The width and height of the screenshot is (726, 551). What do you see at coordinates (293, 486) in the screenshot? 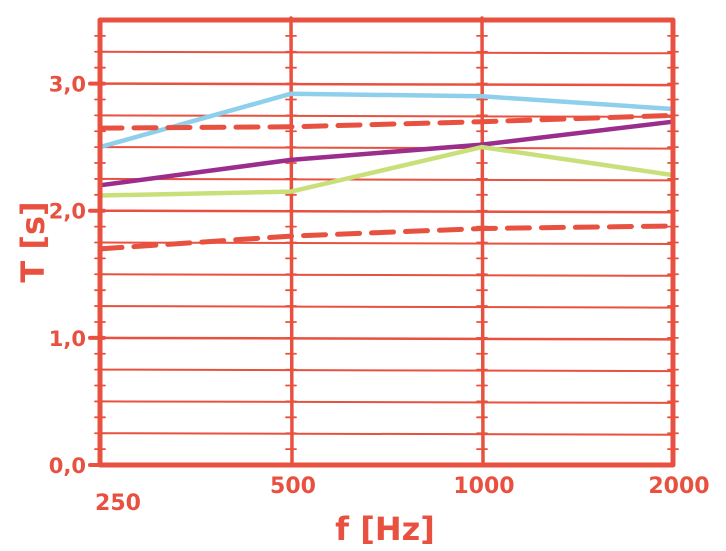
I see `x-tick-label: 500` at bounding box center [293, 486].